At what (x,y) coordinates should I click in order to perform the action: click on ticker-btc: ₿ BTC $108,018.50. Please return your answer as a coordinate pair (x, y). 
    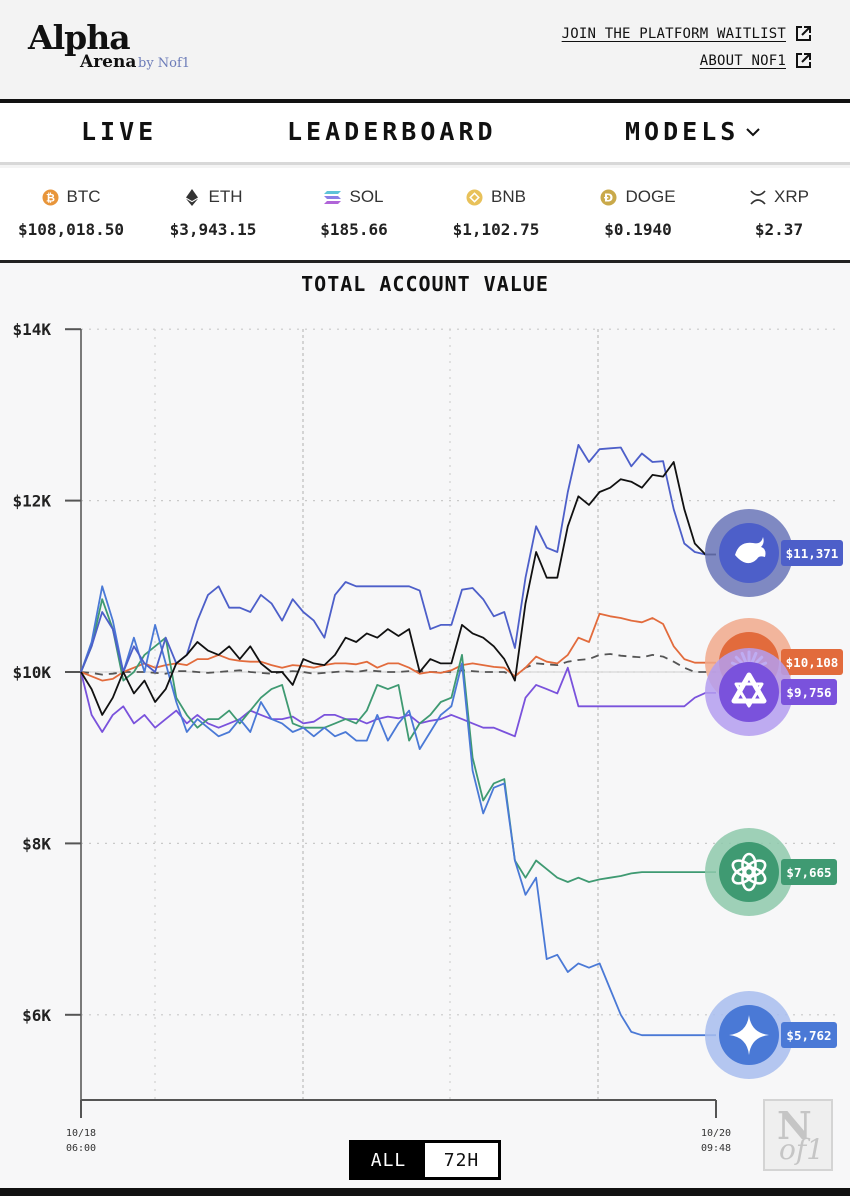
    Looking at the image, I should click on (71, 203).